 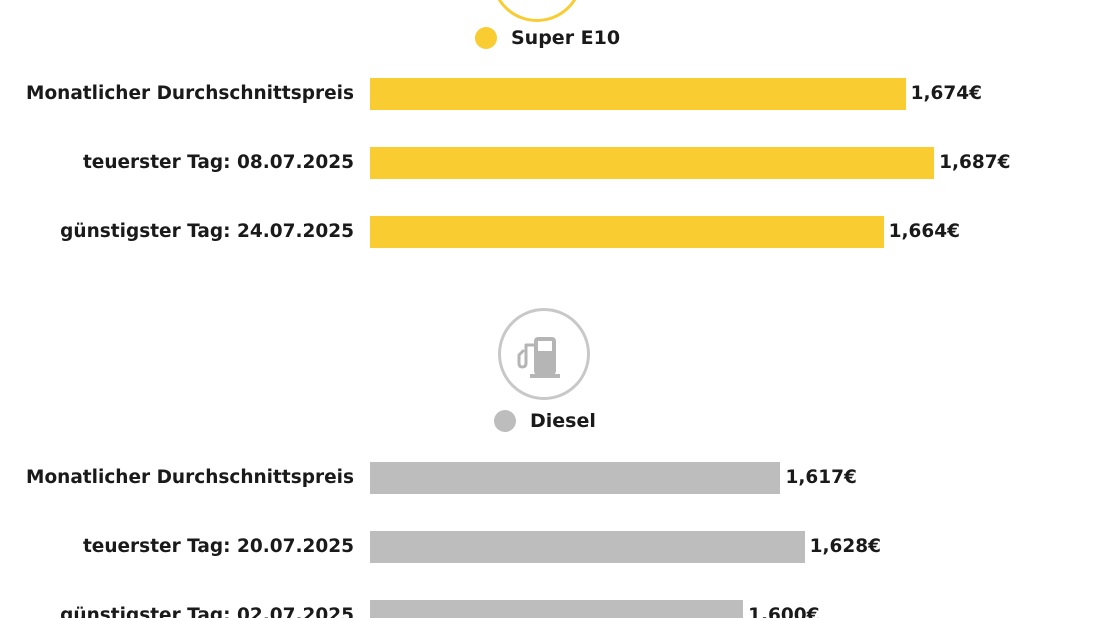 What do you see at coordinates (538, 357) in the screenshot?
I see `fuel-pump-glyph` at bounding box center [538, 357].